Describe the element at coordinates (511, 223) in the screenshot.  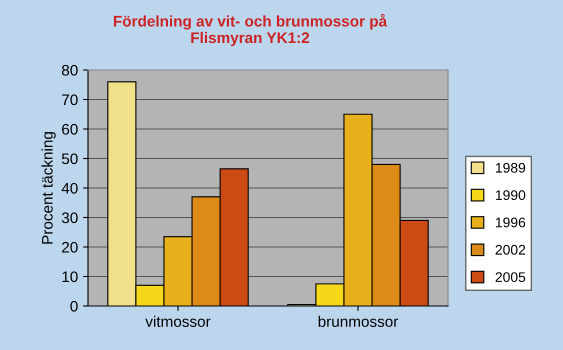
I see `legend-label: 1996` at that location.